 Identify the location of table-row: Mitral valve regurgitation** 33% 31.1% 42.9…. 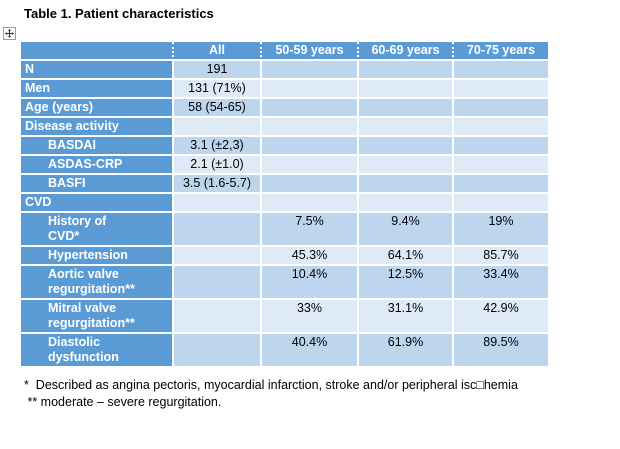
(284, 317).